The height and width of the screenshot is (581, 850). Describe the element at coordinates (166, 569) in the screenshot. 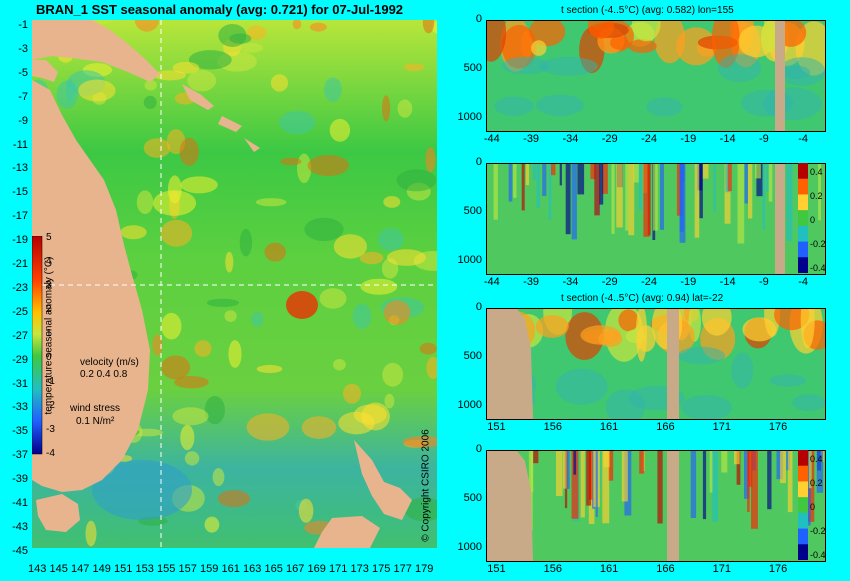

I see `map-lon-tick: 155` at that location.